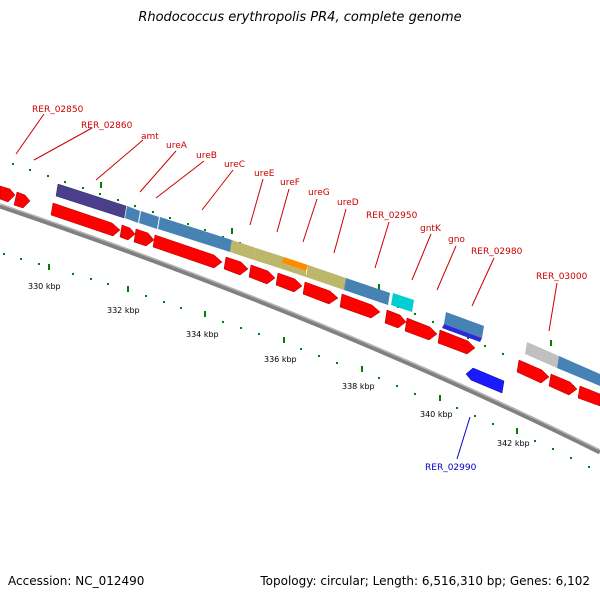 The width and height of the screenshot is (600, 600). I want to click on accession-label: Accession: NC_012490, so click(76, 581).